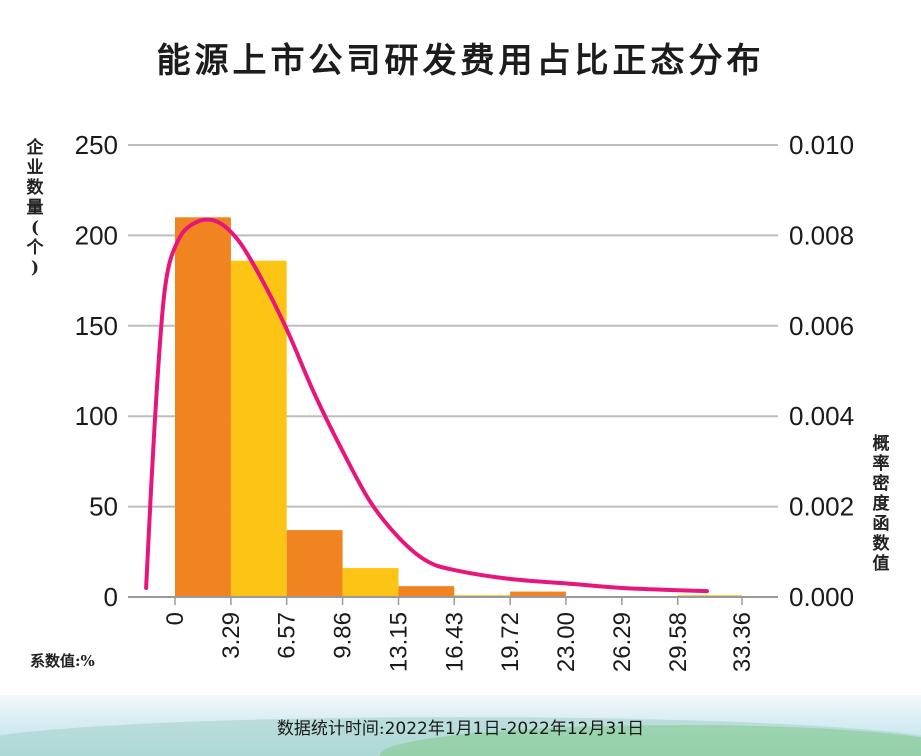 This screenshot has width=921, height=756. I want to click on right-y-tick-label: 0.002, so click(821, 507).